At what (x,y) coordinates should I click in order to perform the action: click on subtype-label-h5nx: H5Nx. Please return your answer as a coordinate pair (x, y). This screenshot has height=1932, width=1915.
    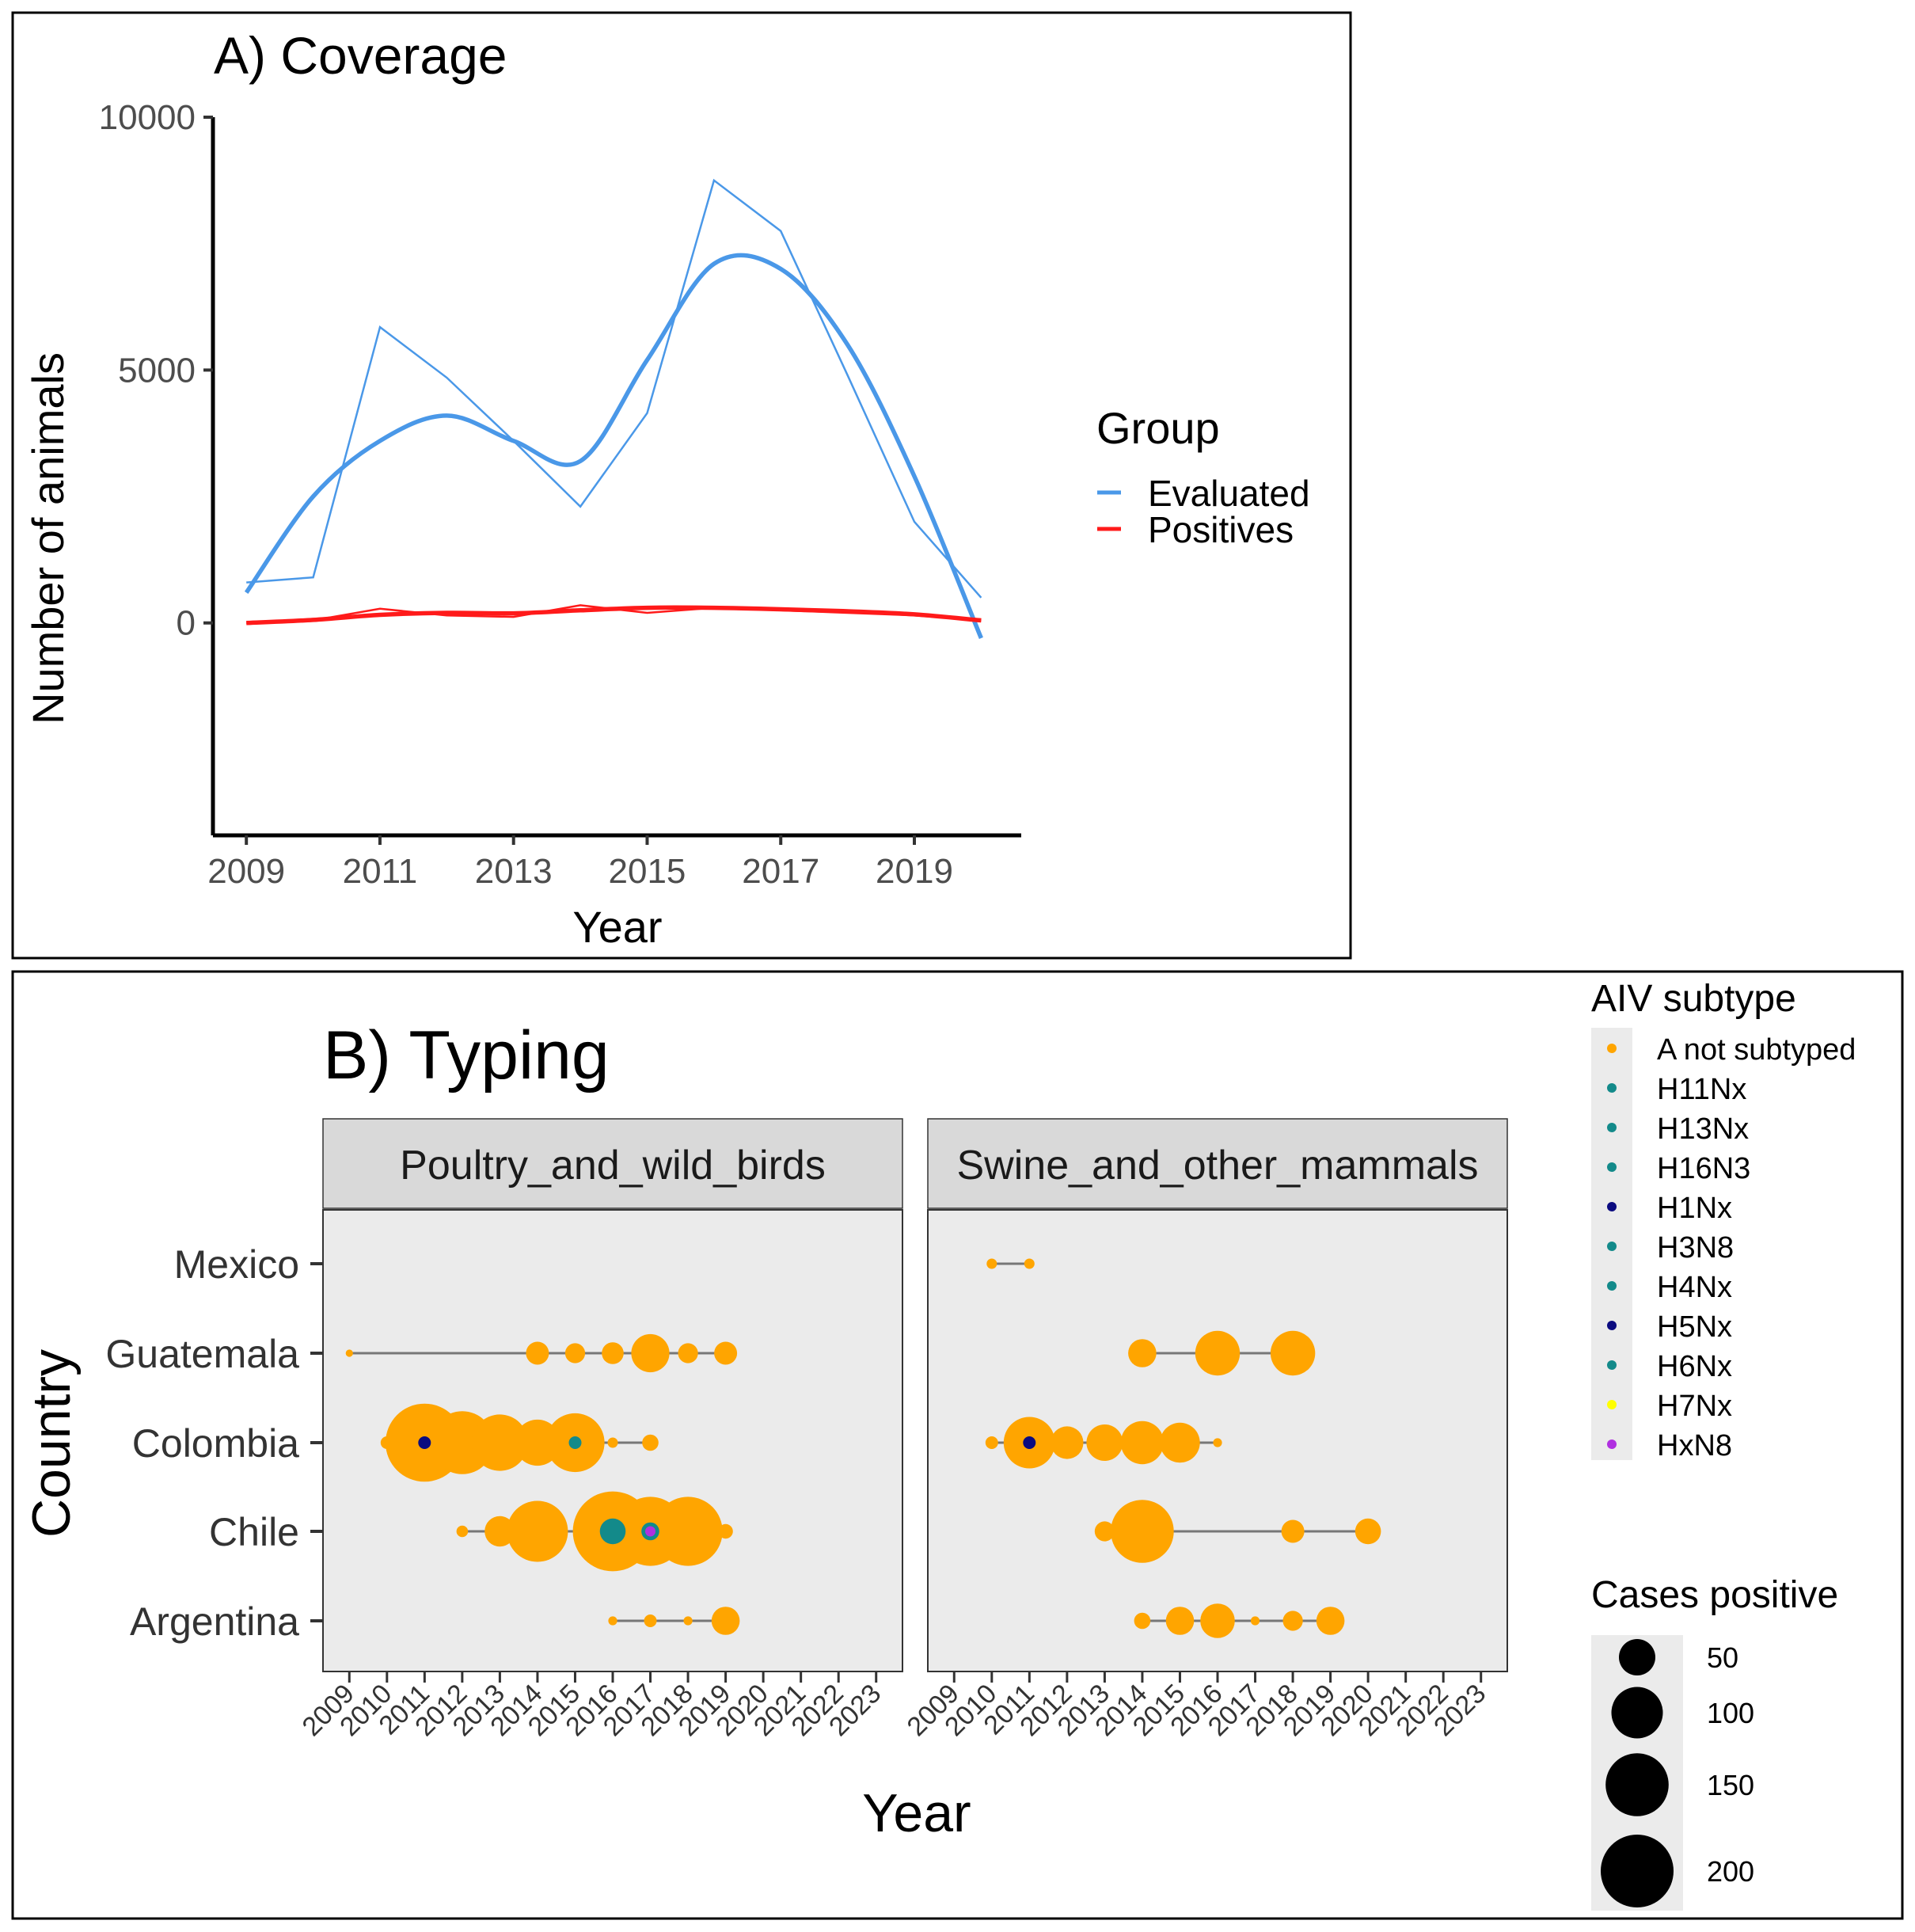
    Looking at the image, I should click on (1694, 1327).